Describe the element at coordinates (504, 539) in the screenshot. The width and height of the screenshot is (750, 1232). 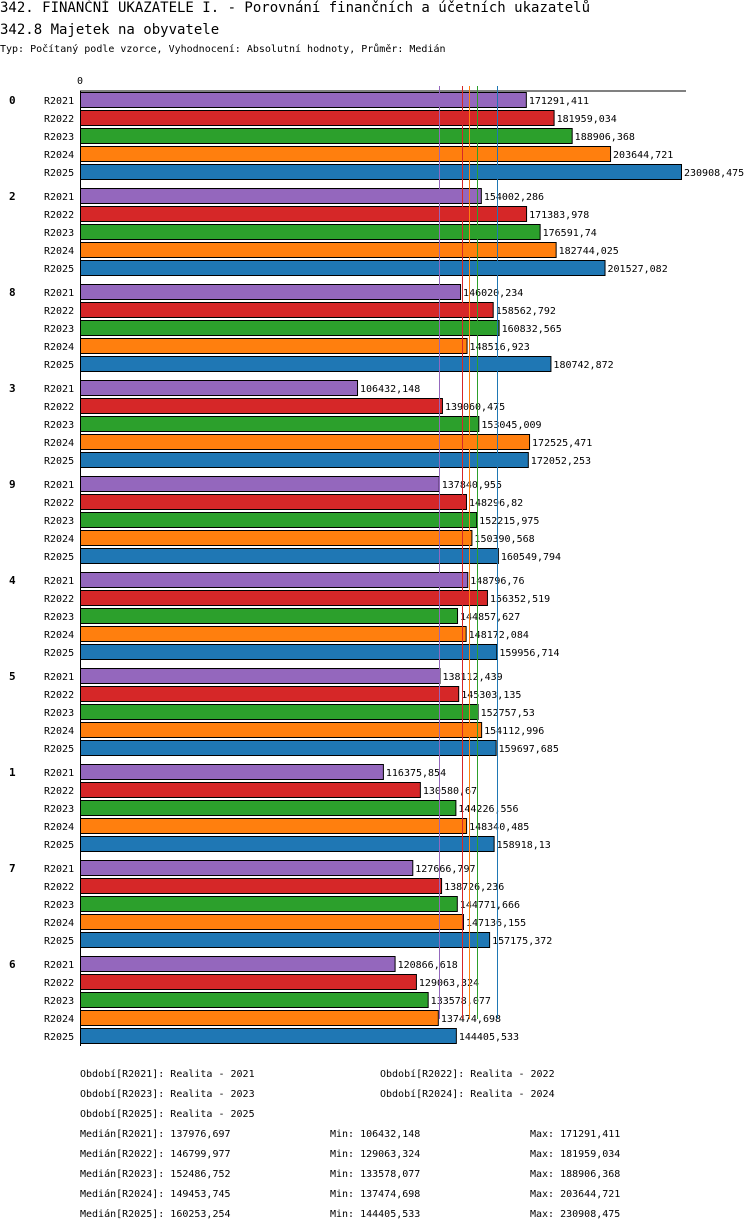
I see `bar-value-label: 150390,568` at that location.